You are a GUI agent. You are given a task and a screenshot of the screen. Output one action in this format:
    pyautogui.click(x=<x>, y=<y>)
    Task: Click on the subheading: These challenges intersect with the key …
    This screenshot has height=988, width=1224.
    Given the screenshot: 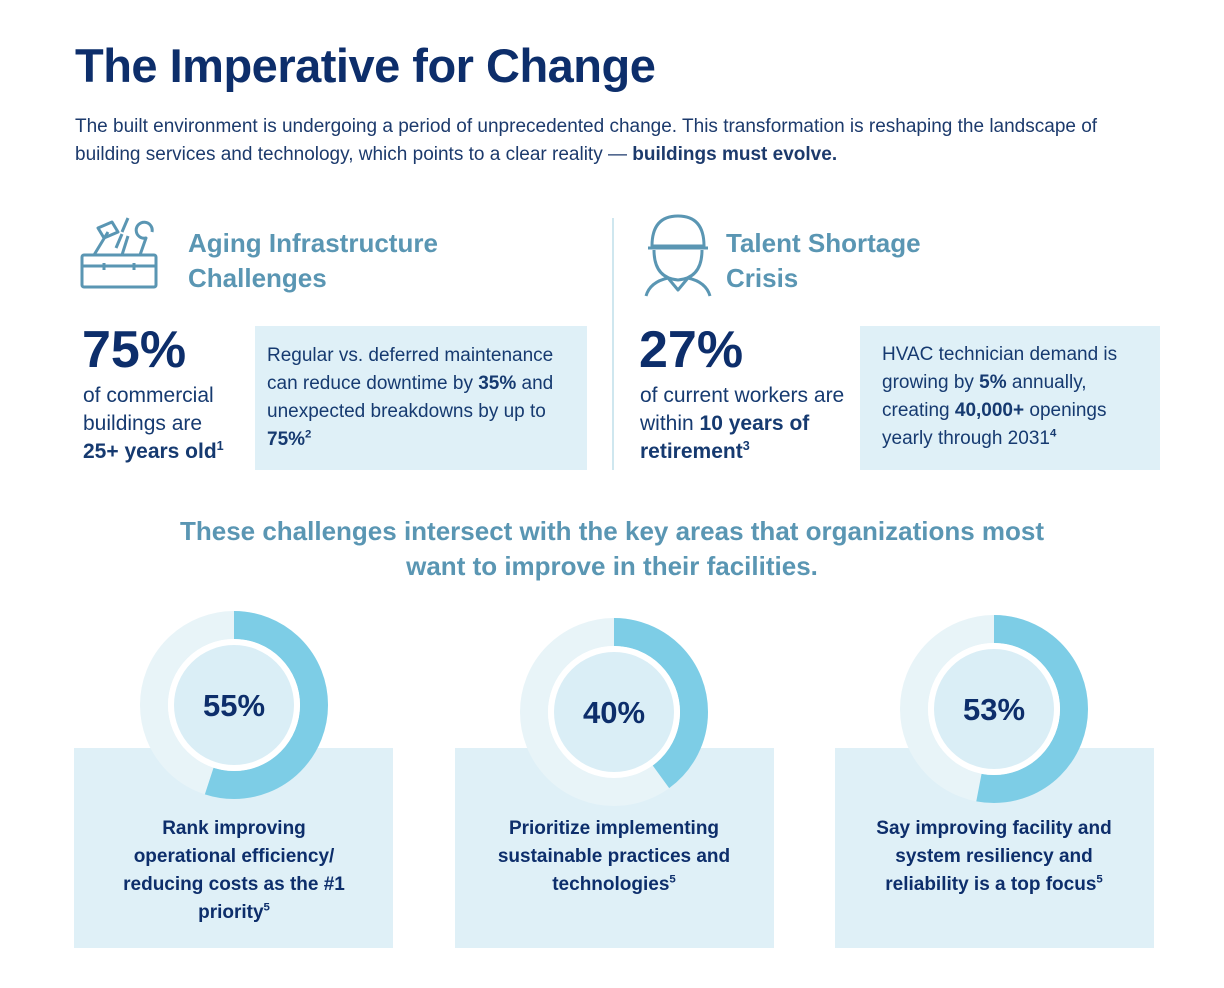 What is the action you would take?
    pyautogui.click(x=612, y=548)
    